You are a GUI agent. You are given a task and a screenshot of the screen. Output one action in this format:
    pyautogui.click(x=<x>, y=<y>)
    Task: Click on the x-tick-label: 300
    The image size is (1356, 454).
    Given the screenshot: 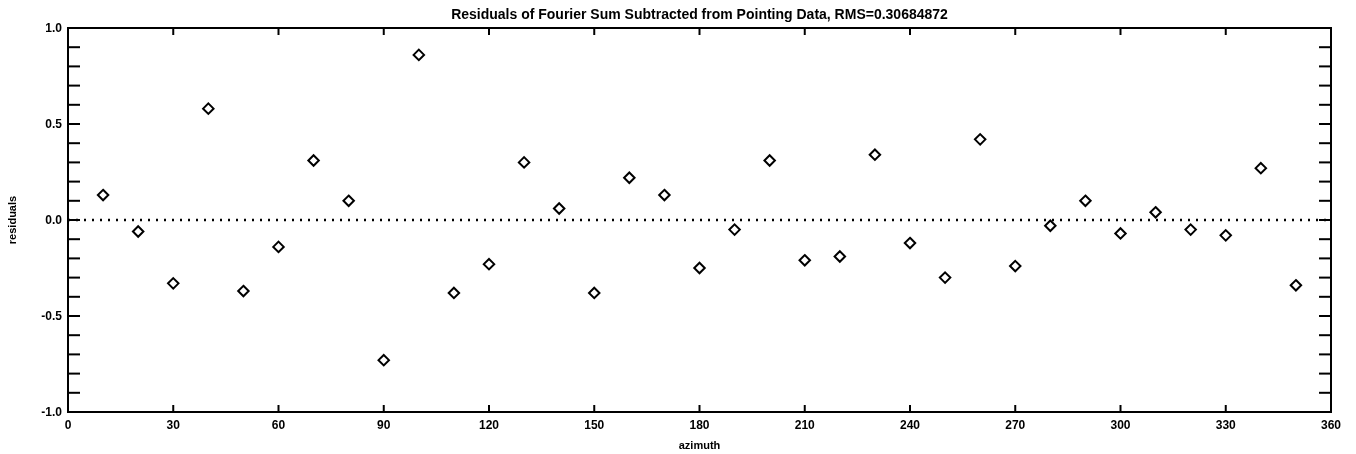 What is the action you would take?
    pyautogui.click(x=1120, y=425)
    